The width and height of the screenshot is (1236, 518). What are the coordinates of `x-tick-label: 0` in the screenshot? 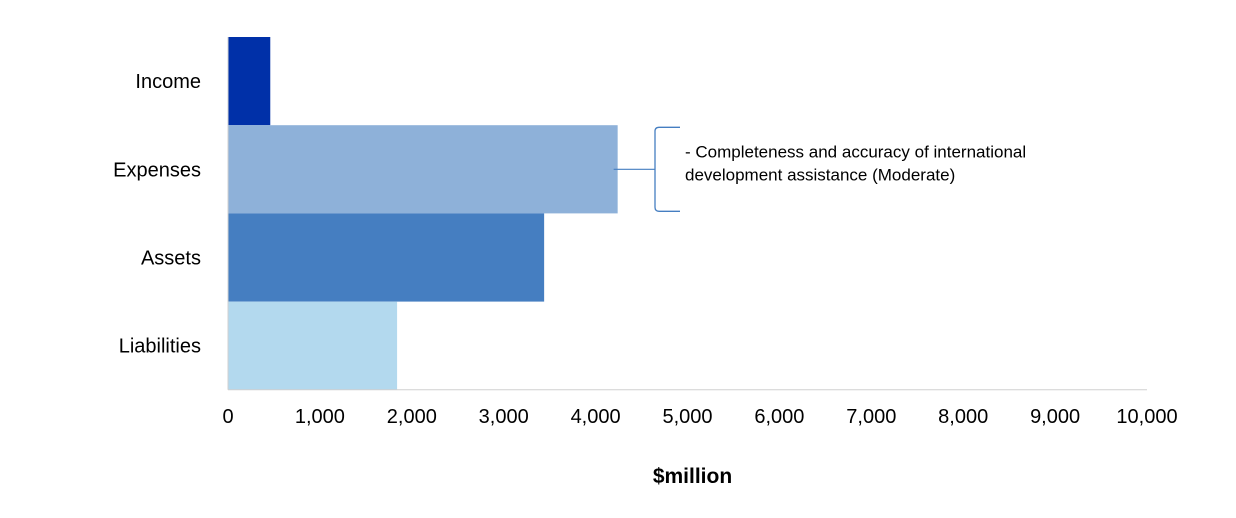 It's located at (227, 417).